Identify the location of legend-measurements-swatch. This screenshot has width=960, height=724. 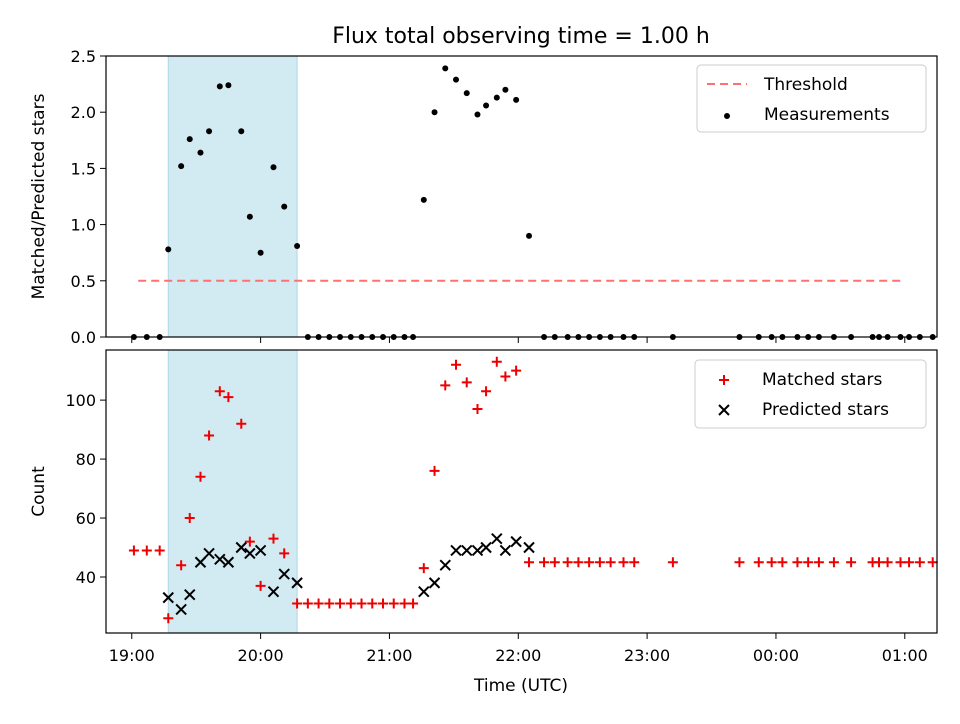
(727, 116).